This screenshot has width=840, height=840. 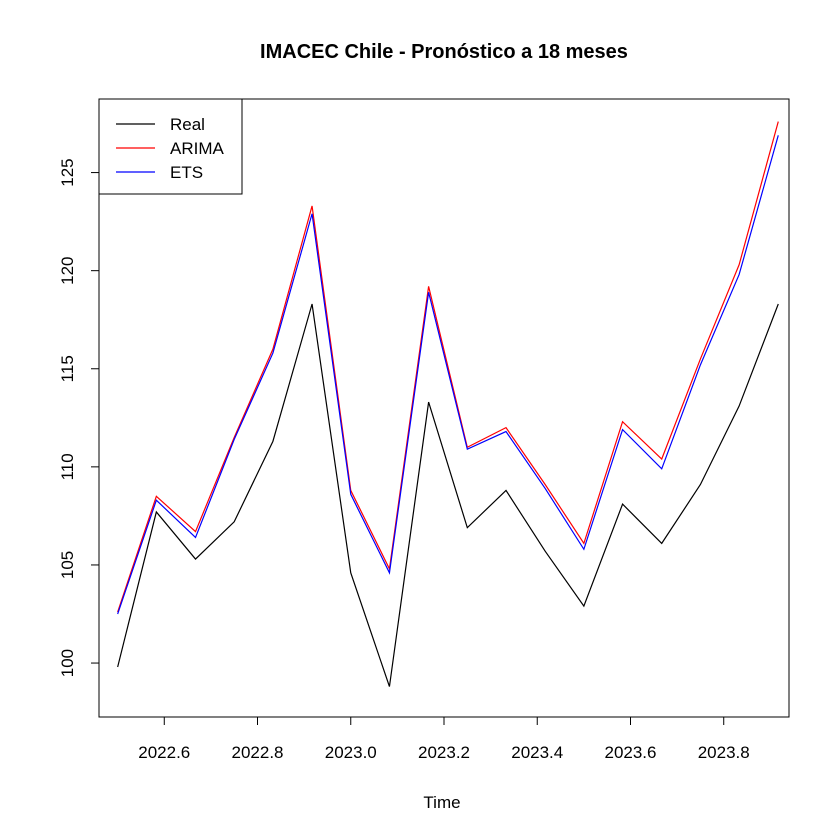 What do you see at coordinates (444, 752) in the screenshot?
I see `x-tick-label: 2023.2` at bounding box center [444, 752].